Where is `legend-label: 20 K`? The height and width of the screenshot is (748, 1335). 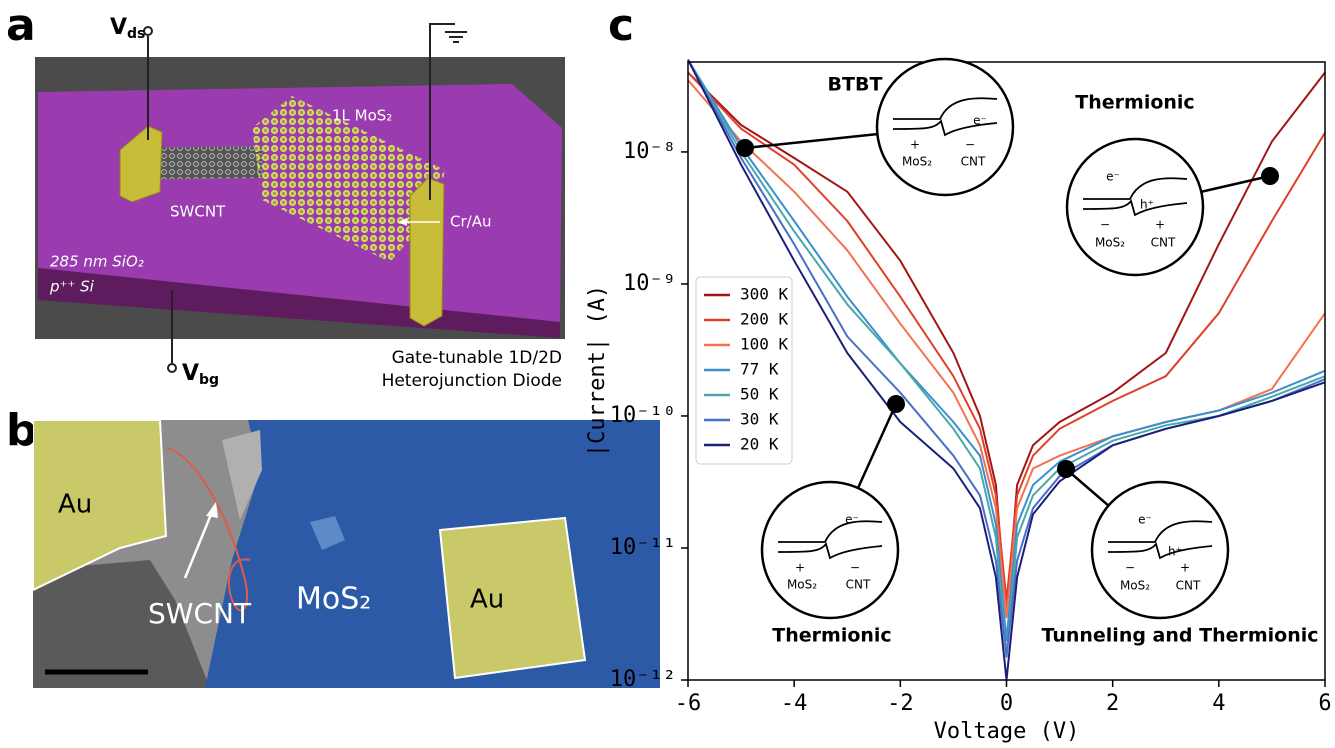 legend-label: 20 K is located at coordinates (759, 444).